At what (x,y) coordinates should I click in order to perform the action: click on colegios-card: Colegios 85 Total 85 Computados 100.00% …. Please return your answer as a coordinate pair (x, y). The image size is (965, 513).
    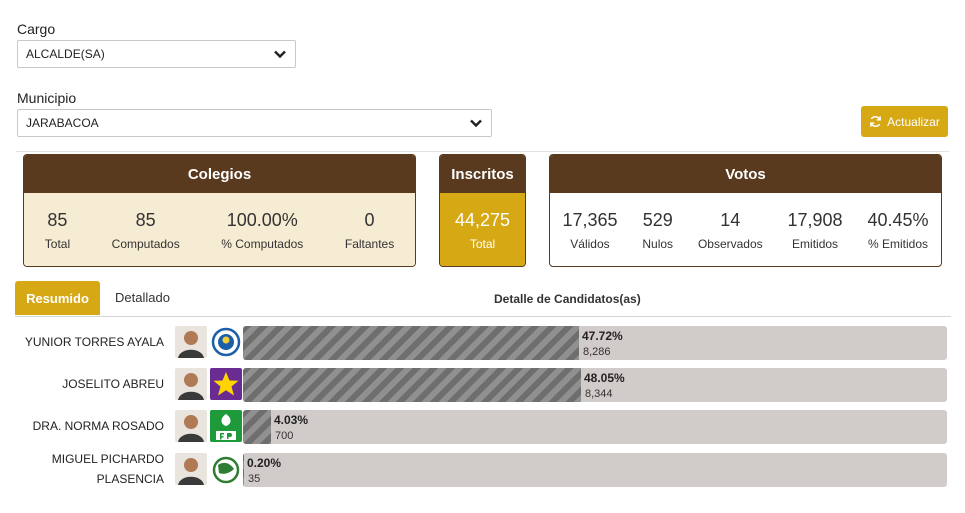
    Looking at the image, I should click on (219, 210).